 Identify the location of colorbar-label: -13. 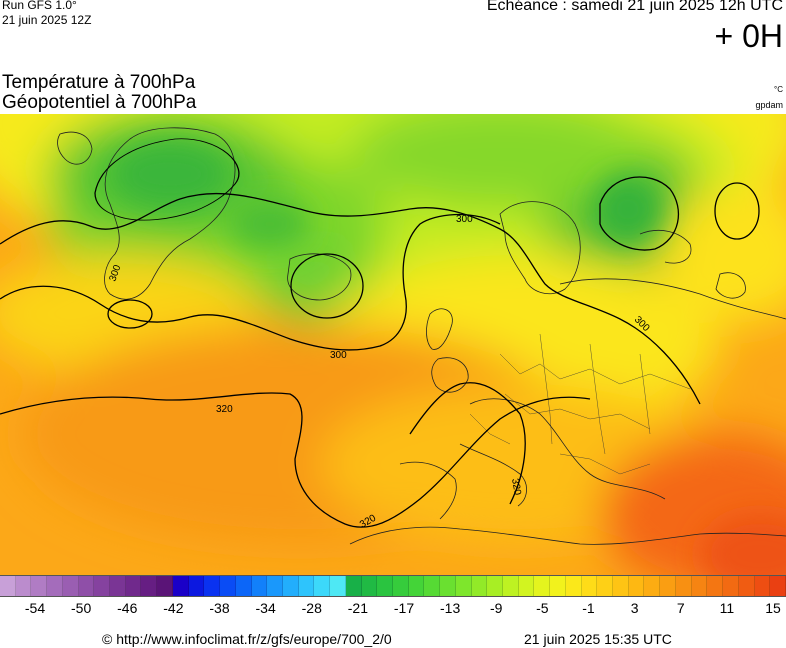
(450, 608).